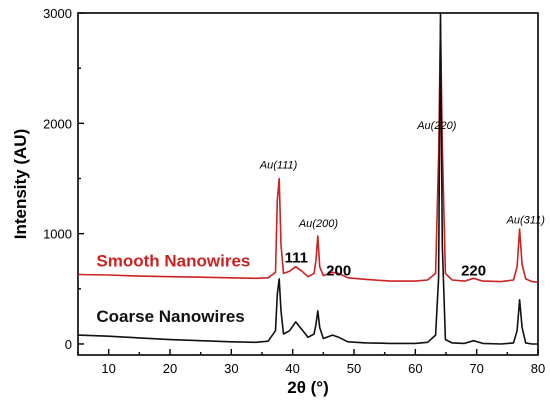  Describe the element at coordinates (473, 271) in the screenshot. I see `peak-index-label: 220` at that location.